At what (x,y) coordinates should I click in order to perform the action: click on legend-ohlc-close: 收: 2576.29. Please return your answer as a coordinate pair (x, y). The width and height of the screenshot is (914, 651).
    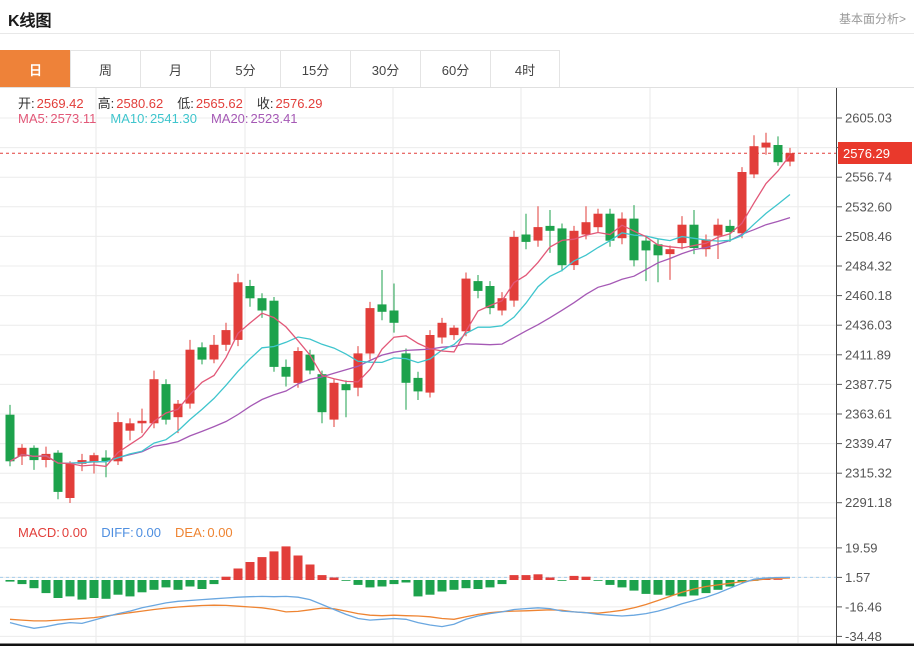
    Looking at the image, I should click on (290, 103).